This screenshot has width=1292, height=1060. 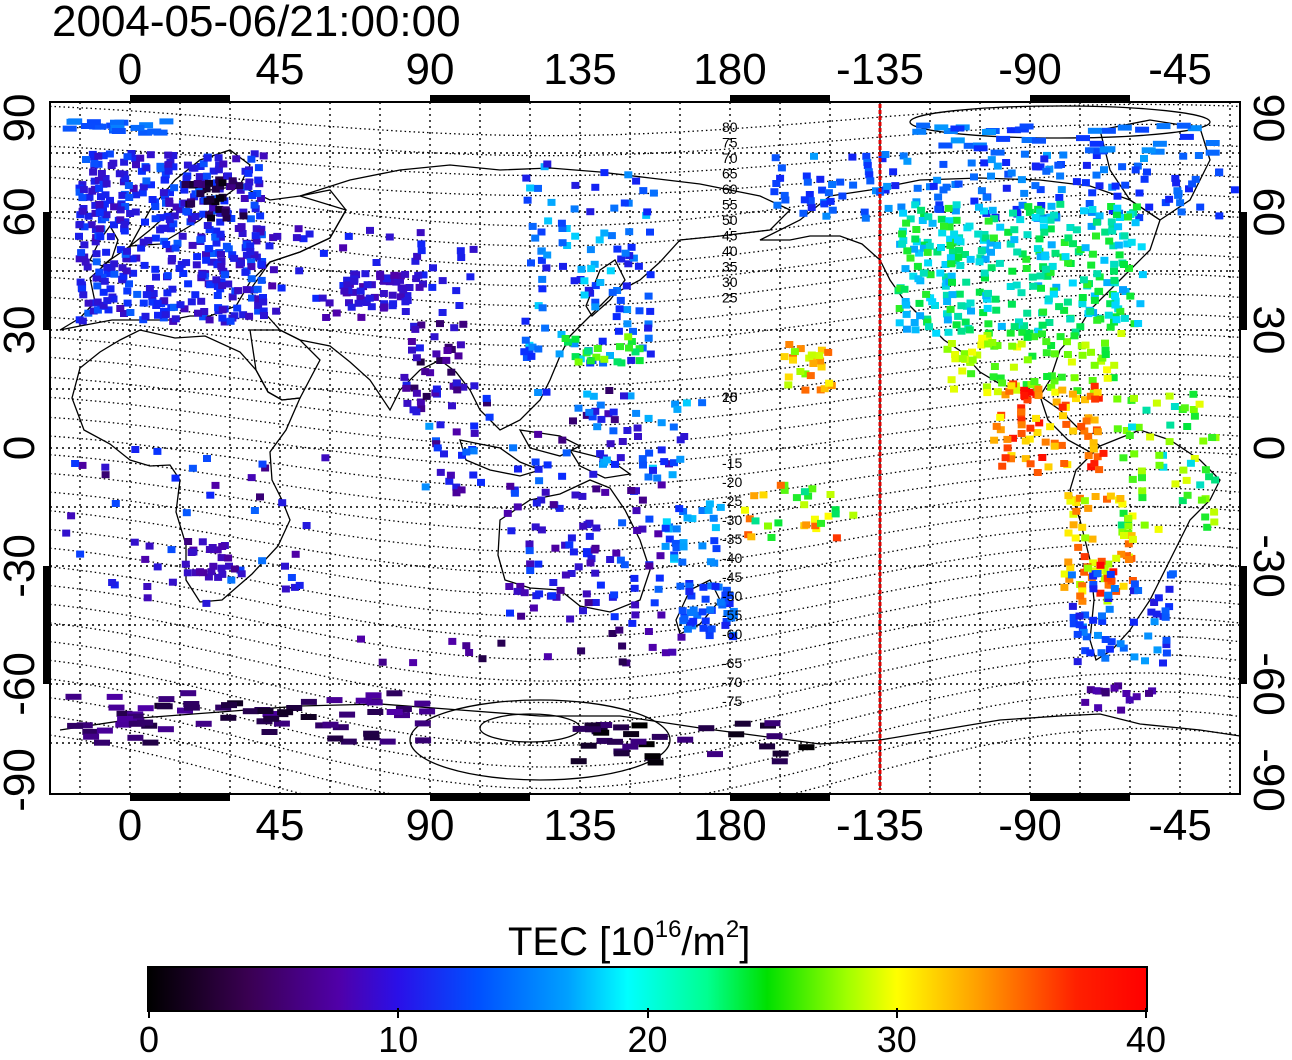 What do you see at coordinates (1268, 212) in the screenshot?
I see `right-latitude-label: 60` at bounding box center [1268, 212].